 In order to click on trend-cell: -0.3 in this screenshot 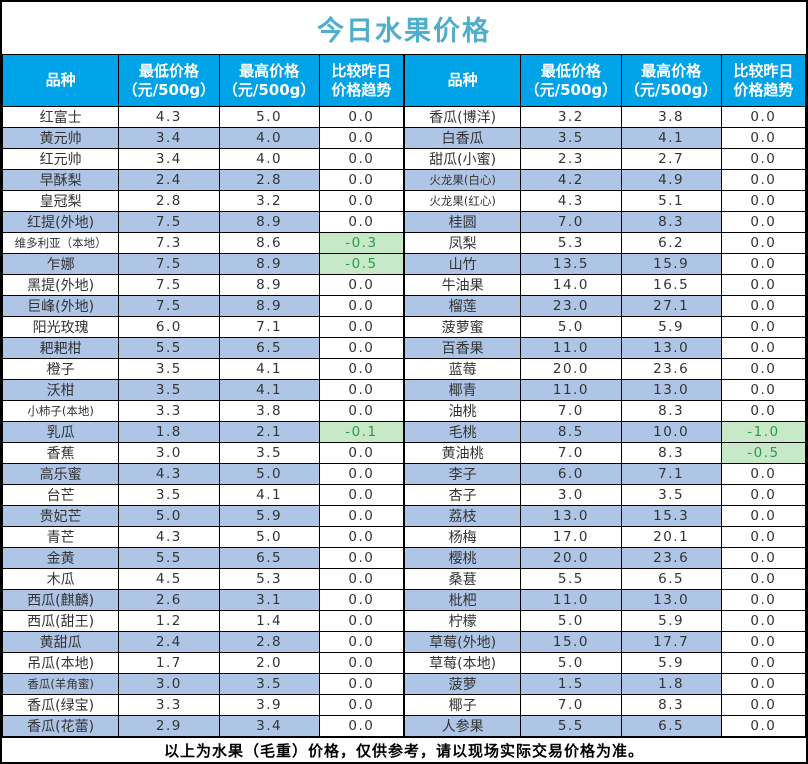, I will do `click(361, 243)`.